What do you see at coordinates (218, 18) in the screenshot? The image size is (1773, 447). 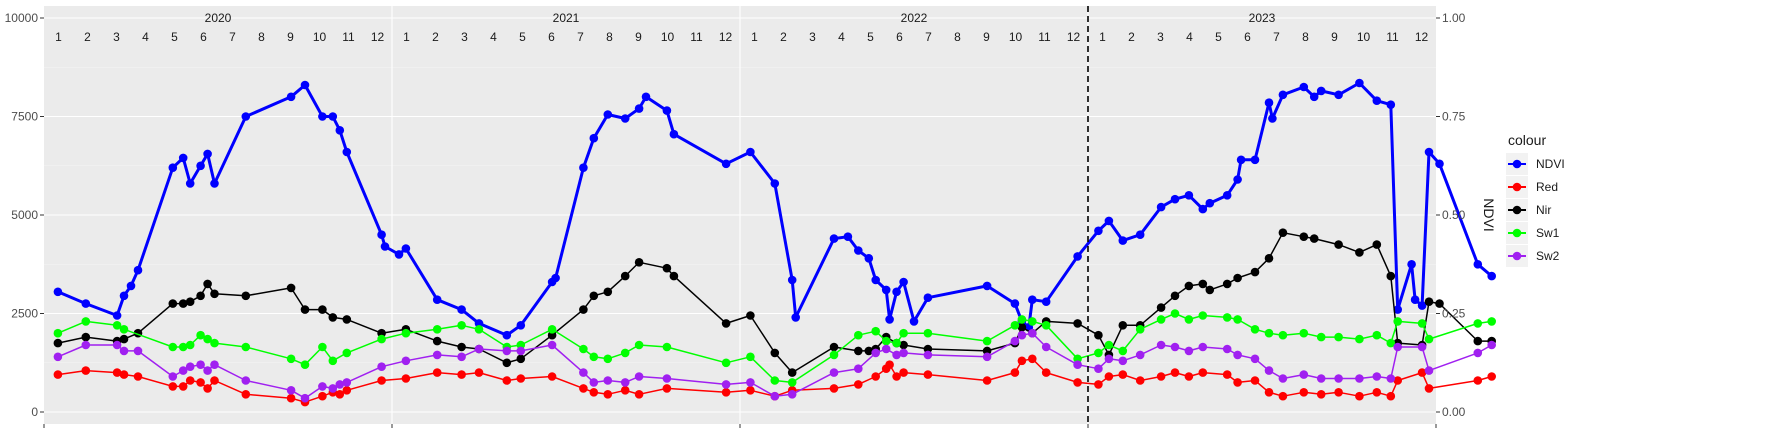 I see `year-label: 2020` at bounding box center [218, 18].